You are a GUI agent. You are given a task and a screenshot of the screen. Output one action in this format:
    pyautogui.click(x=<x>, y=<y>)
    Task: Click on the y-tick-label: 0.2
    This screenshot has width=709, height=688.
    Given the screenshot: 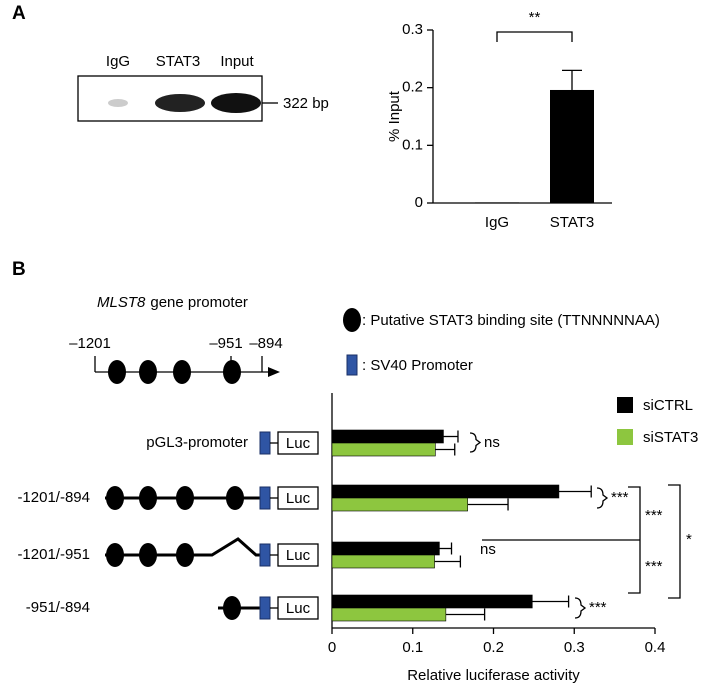 What is the action you would take?
    pyautogui.click(x=412, y=87)
    